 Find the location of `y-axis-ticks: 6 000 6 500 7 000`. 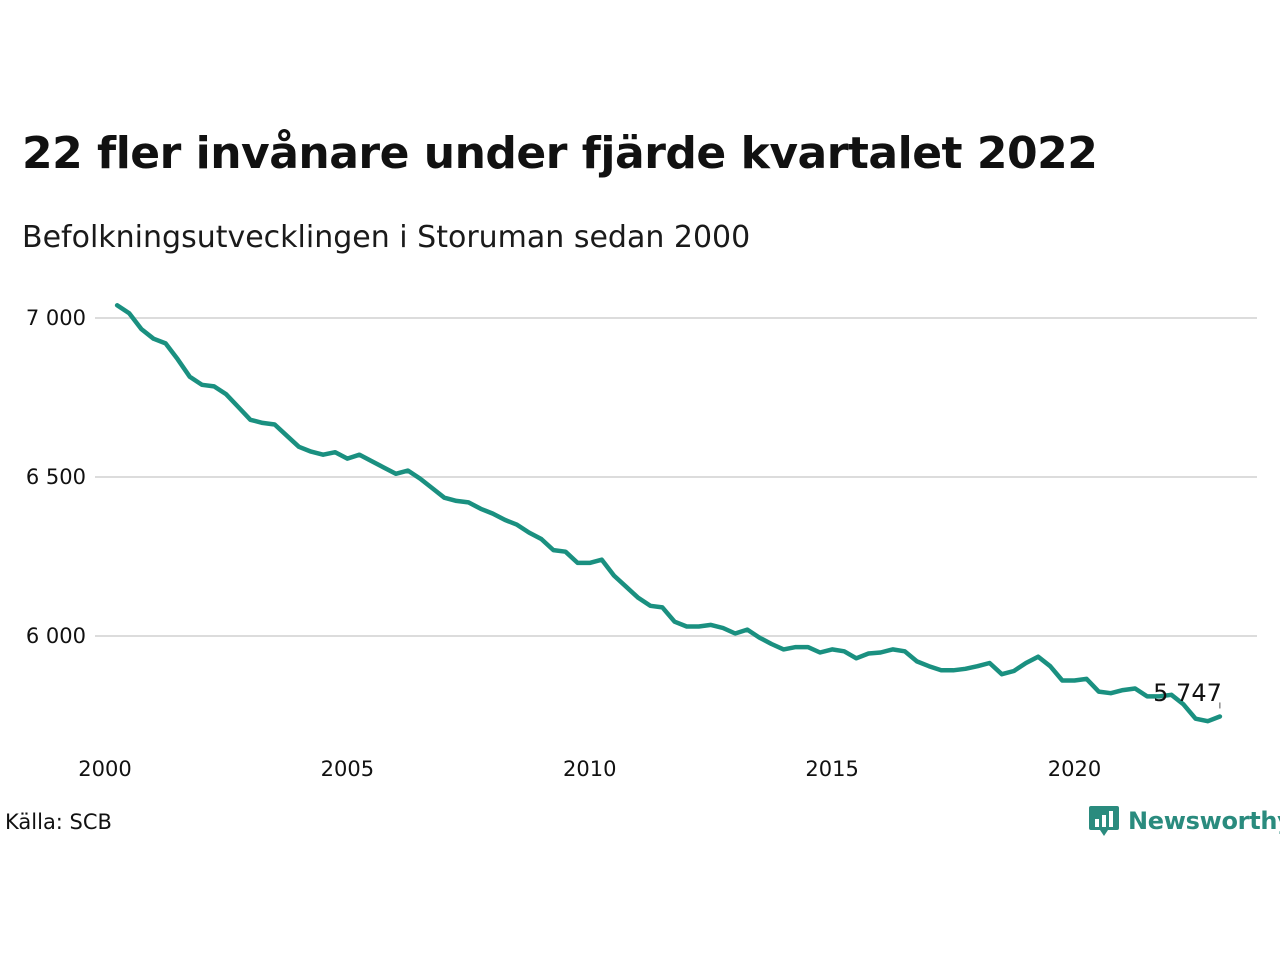

y-axis-ticks: 6 000 6 500 7 000 is located at coordinates (56, 477).